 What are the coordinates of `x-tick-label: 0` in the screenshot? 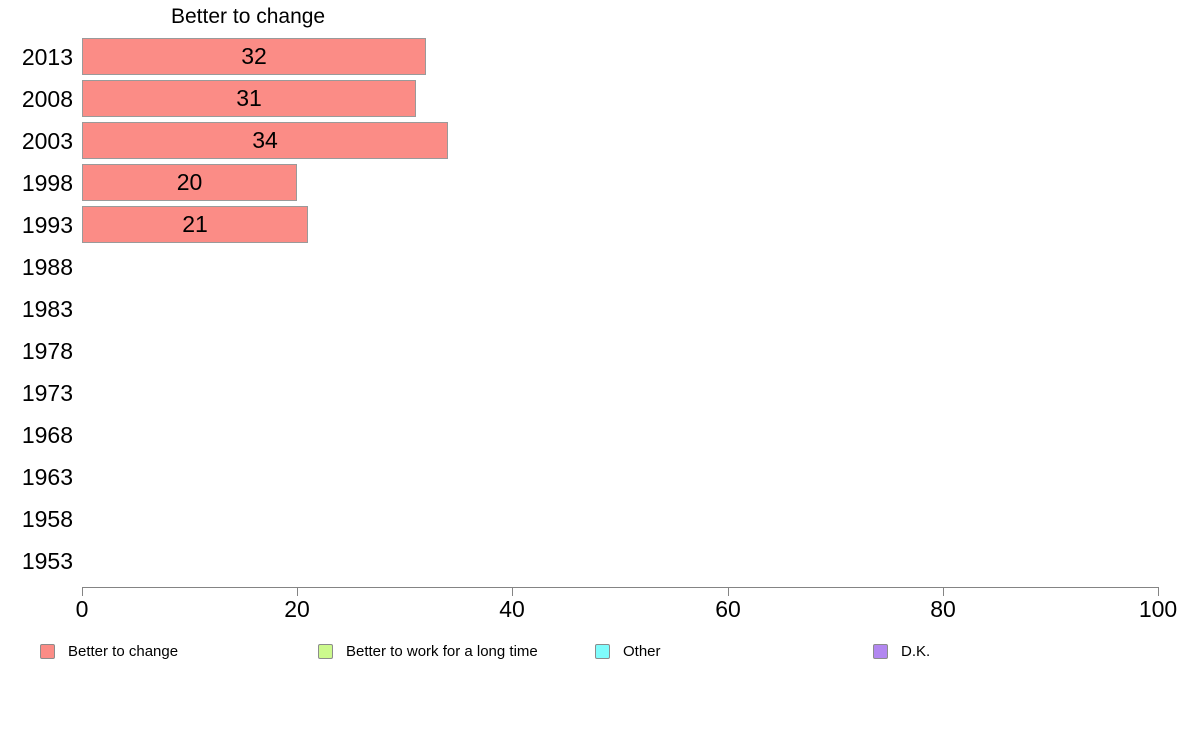 It's located at (82, 609).